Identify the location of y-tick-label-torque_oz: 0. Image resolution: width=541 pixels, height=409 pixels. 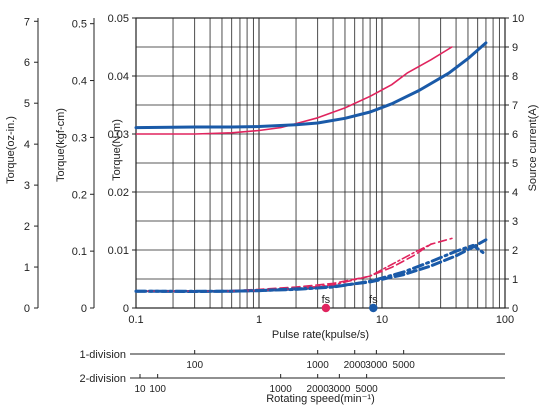
(27, 309).